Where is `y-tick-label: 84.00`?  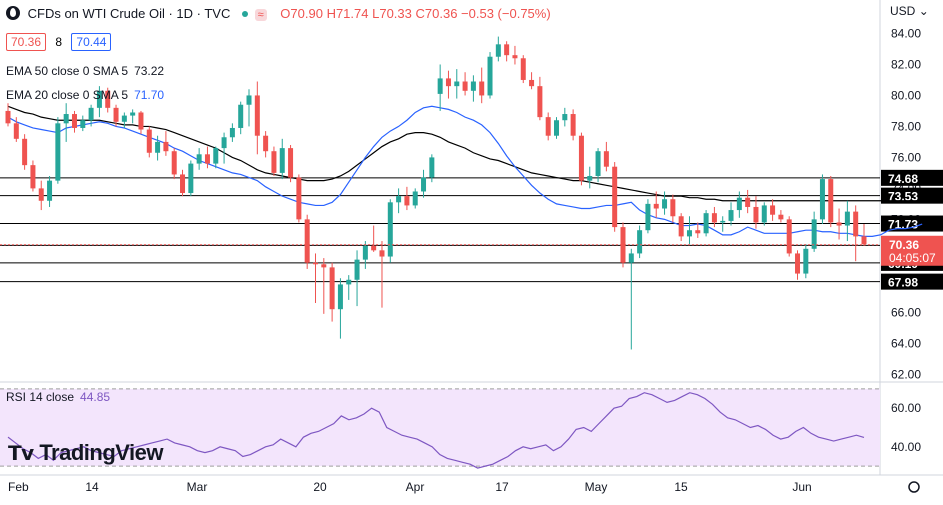 y-tick-label: 84.00 is located at coordinates (906, 33).